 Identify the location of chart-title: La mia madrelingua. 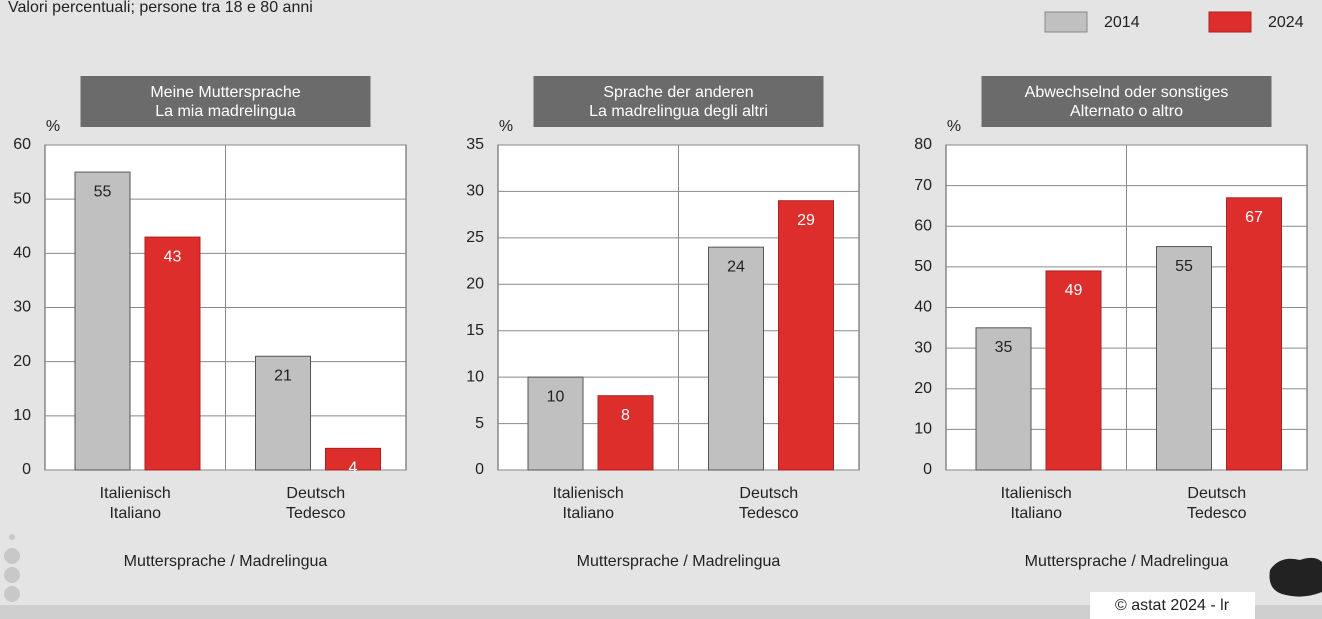
(225, 111).